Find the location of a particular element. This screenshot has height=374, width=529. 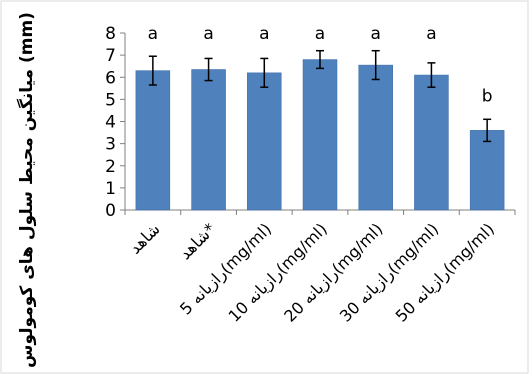

significance-letter: b is located at coordinates (487, 96).